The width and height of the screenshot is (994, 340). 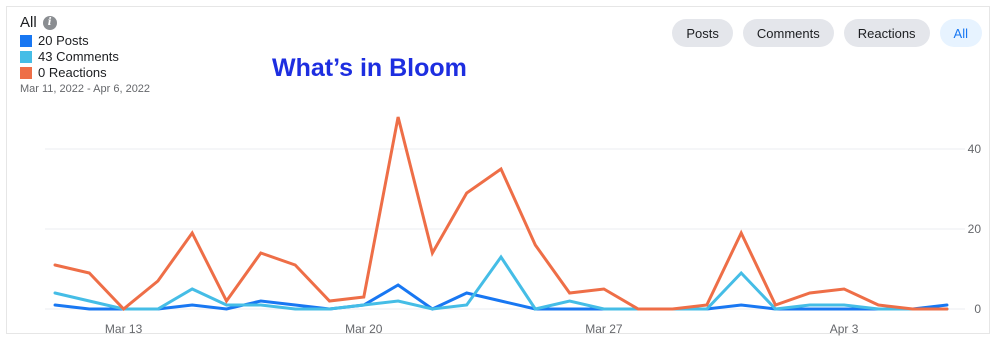 What do you see at coordinates (26, 73) in the screenshot?
I see `legend-swatch-reactions` at bounding box center [26, 73].